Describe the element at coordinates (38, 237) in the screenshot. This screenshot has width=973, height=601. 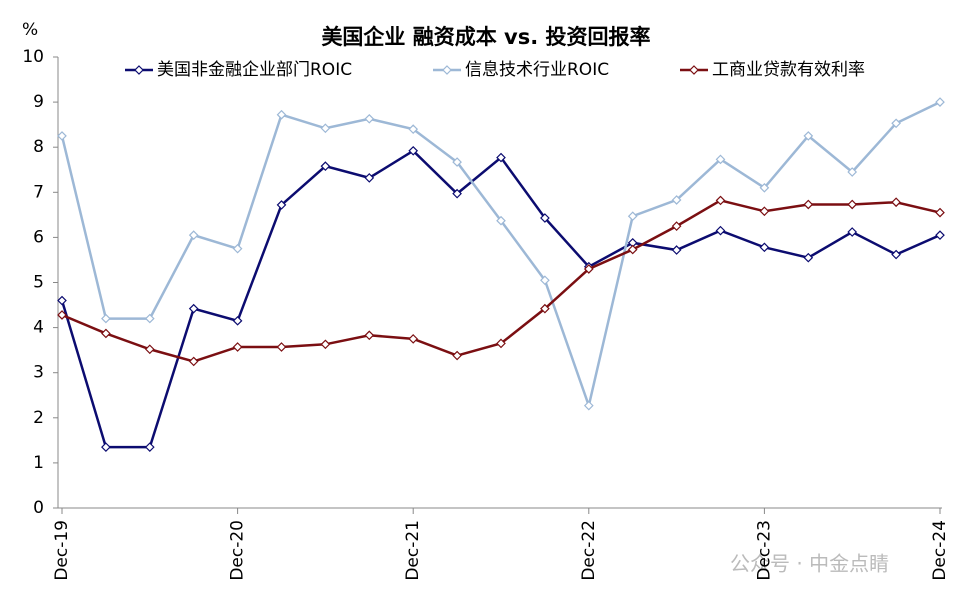
I see `y-tick-label: 6` at that location.